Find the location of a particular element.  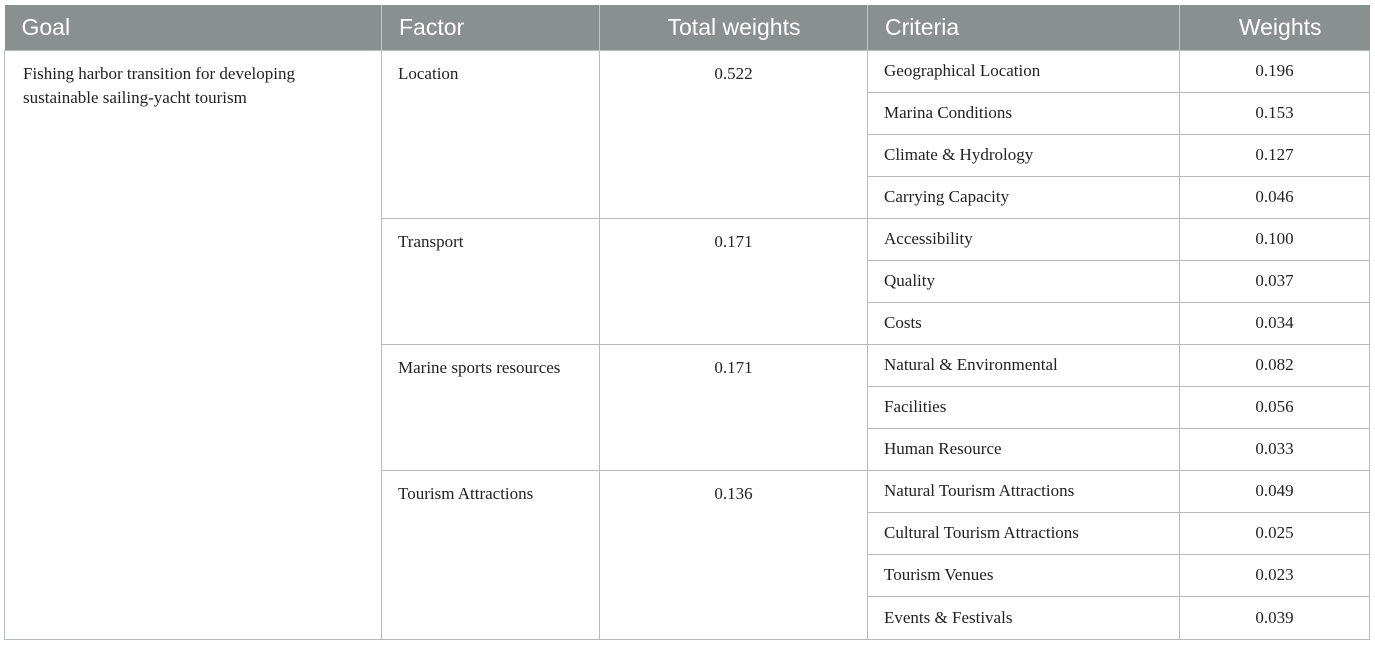

table-row: Tourism Venues 0.023 is located at coordinates (687, 575).